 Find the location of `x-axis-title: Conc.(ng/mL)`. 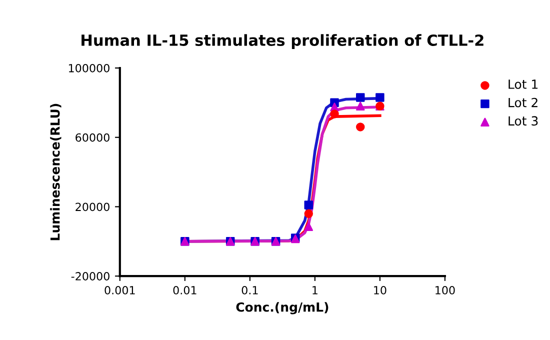

x-axis-title: Conc.(ng/mL) is located at coordinates (282, 308).